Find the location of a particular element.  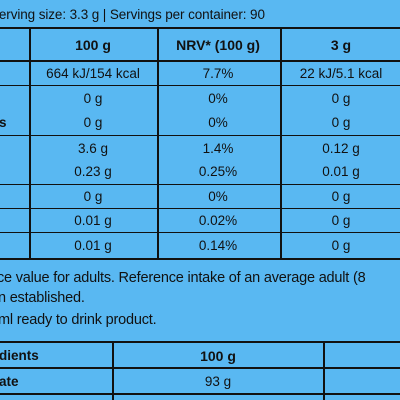

header-divider is located at coordinates (200, 61).